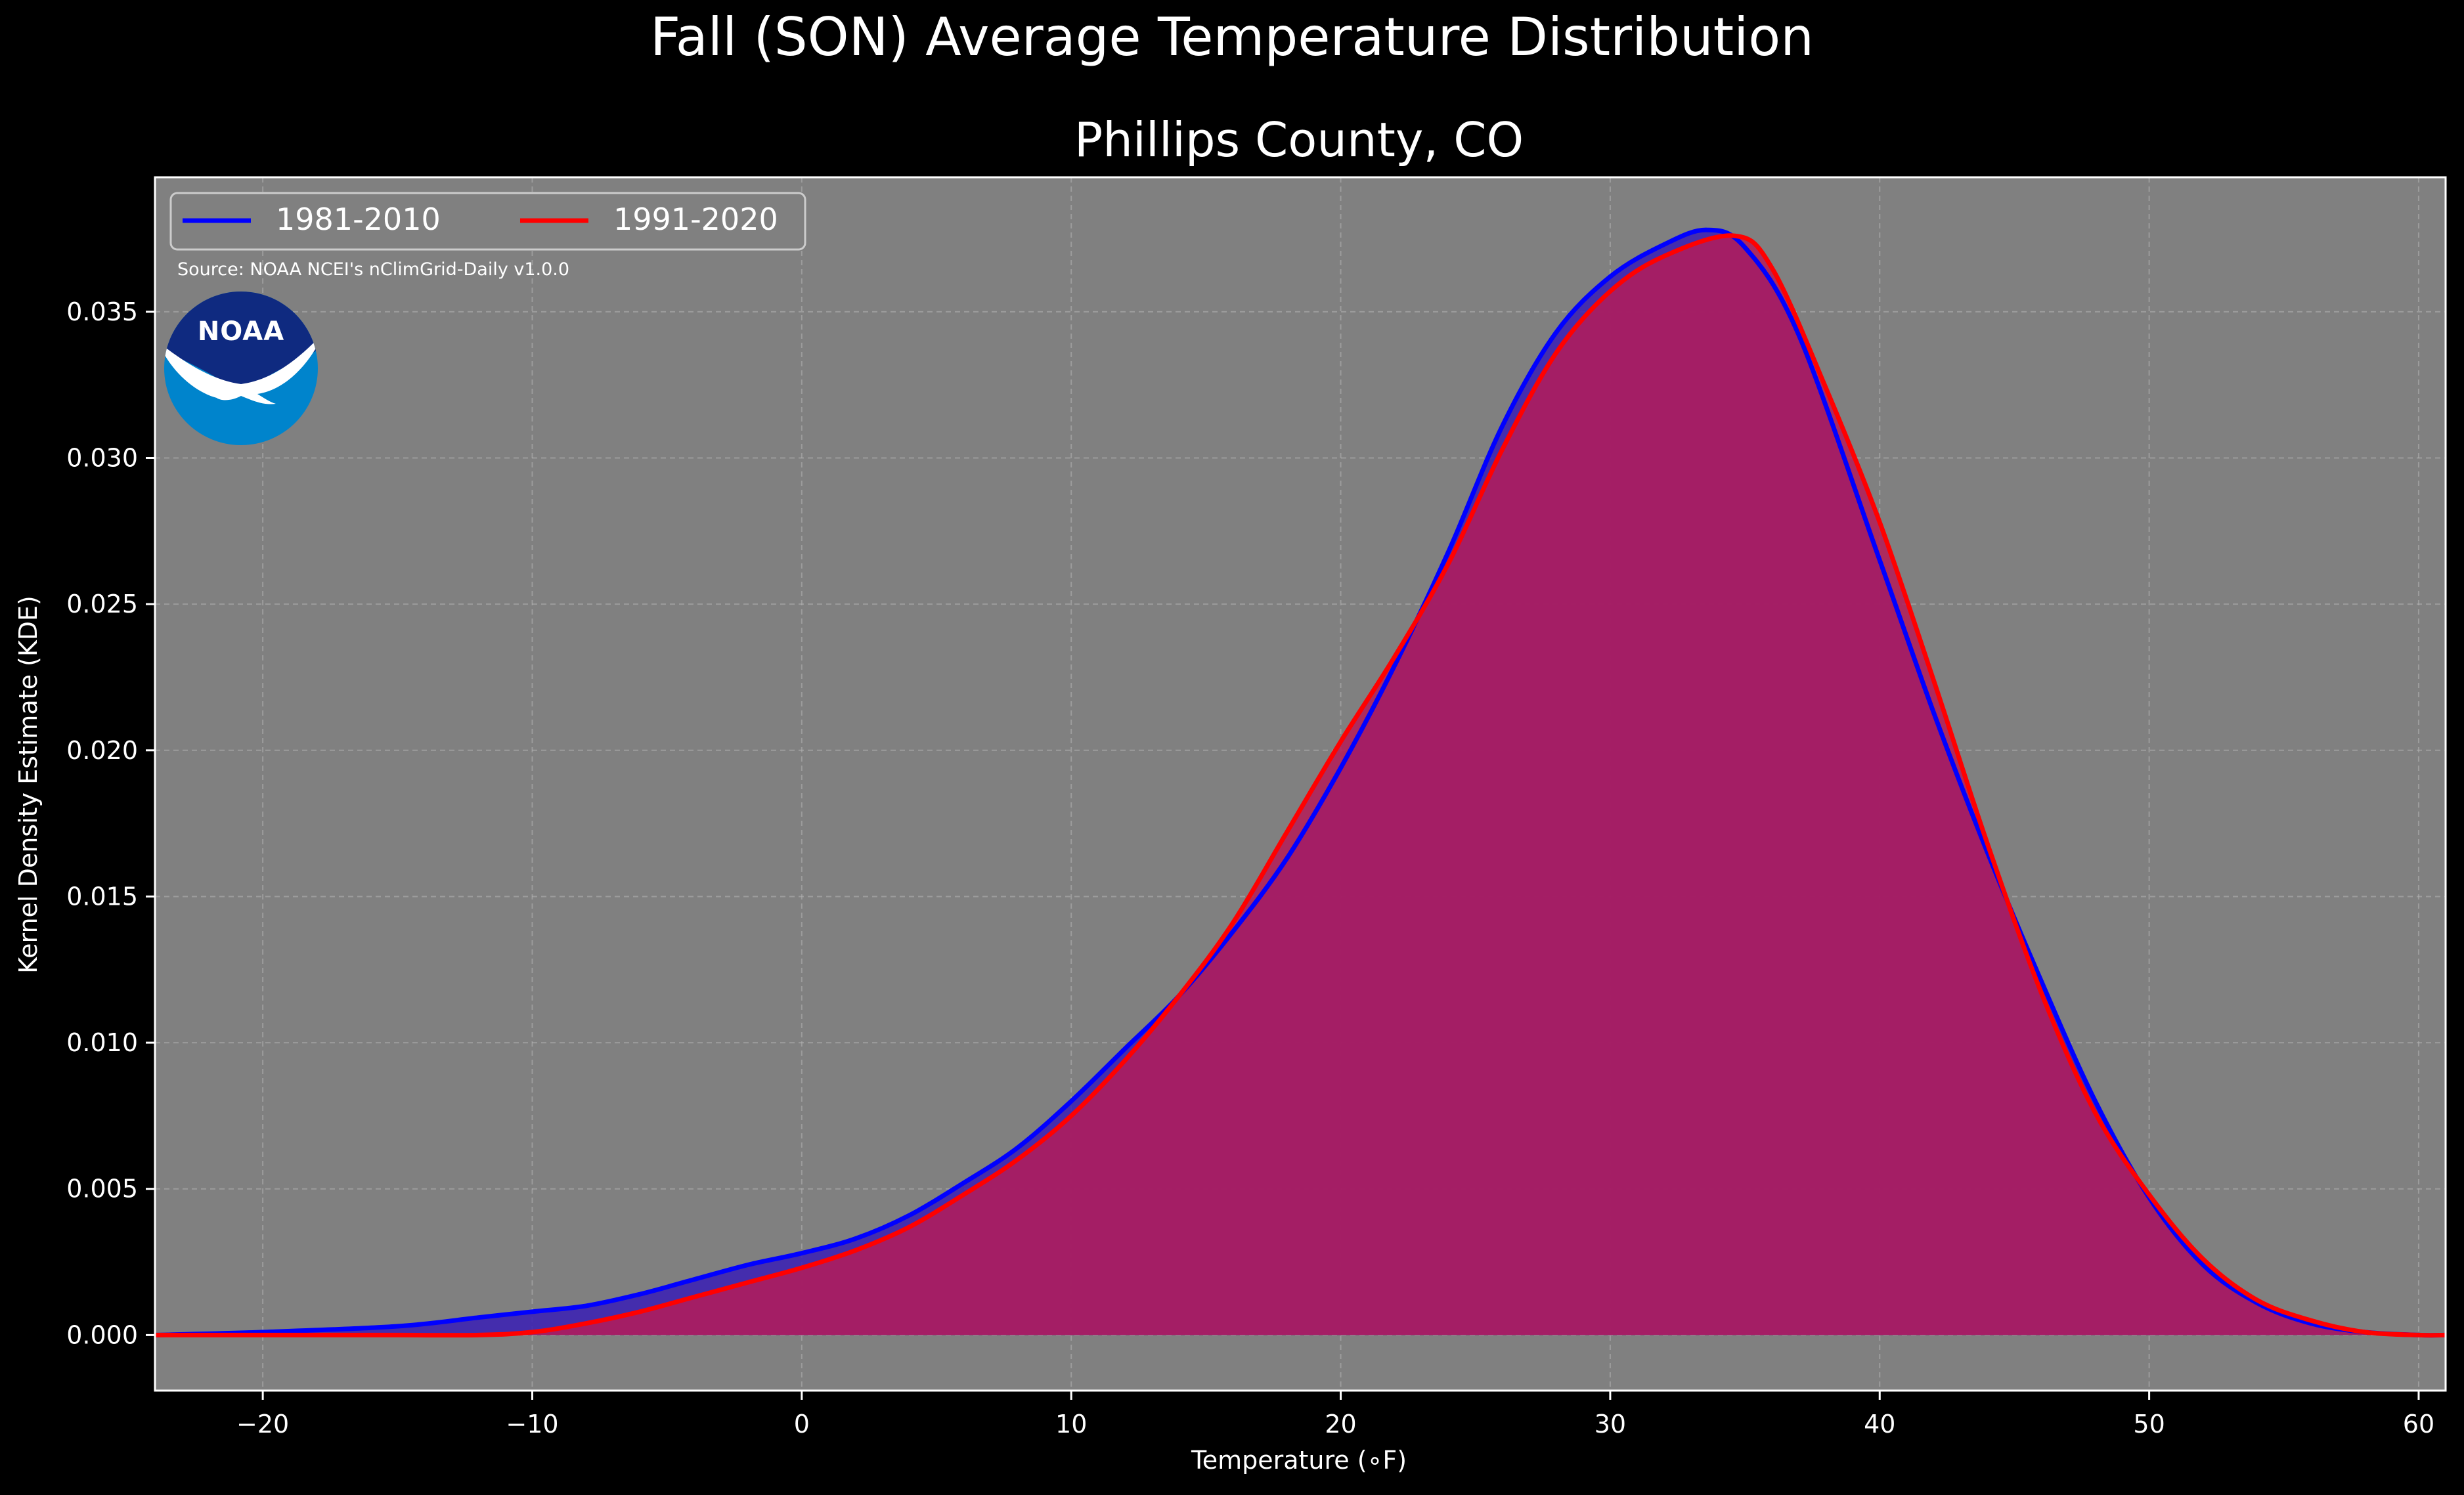 This screenshot has width=2464, height=1495. I want to click on x-tick-label: 50, so click(2149, 1424).